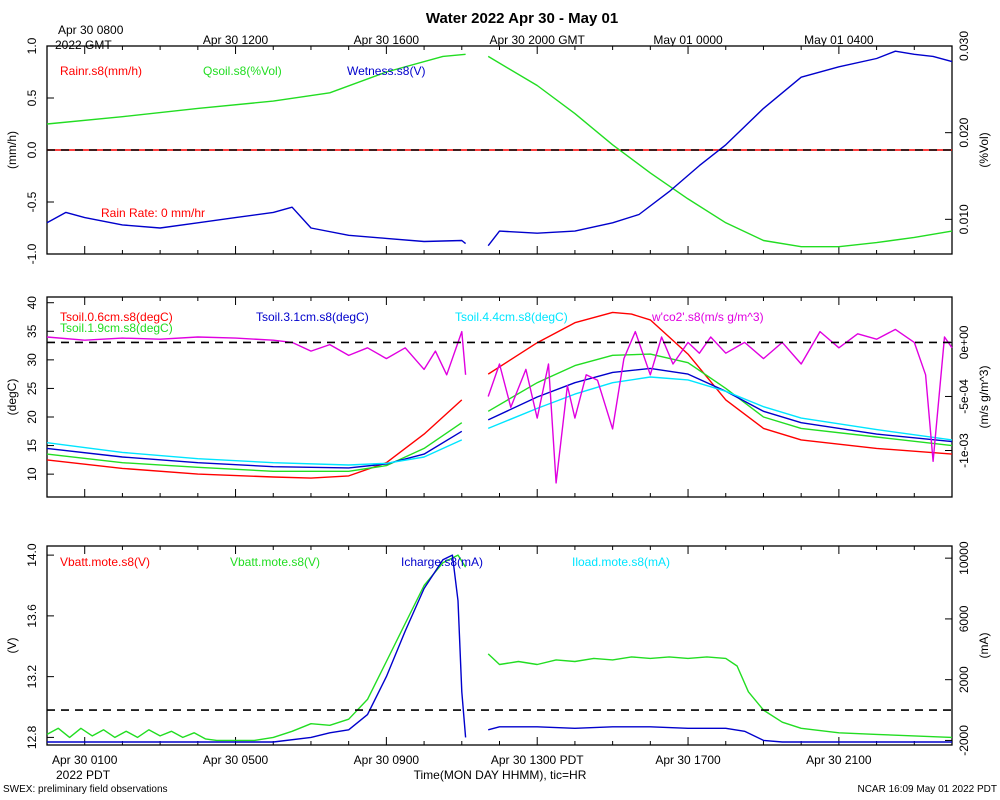 This screenshot has width=1000, height=800. Describe the element at coordinates (707, 317) in the screenshot. I see `legend-entry: w'co2'.s8(m/s g/m^3)` at that location.